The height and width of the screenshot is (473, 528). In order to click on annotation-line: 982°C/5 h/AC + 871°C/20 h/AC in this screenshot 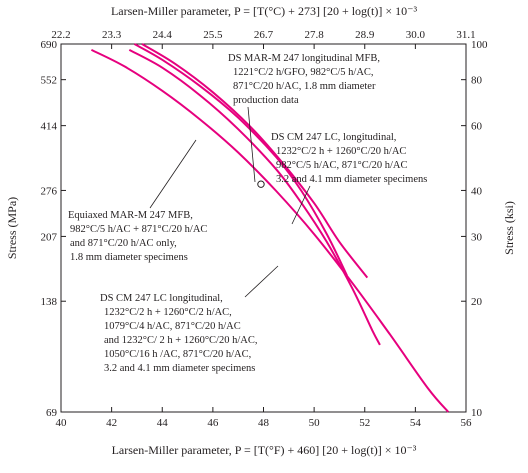, I will do `click(138, 229)`.